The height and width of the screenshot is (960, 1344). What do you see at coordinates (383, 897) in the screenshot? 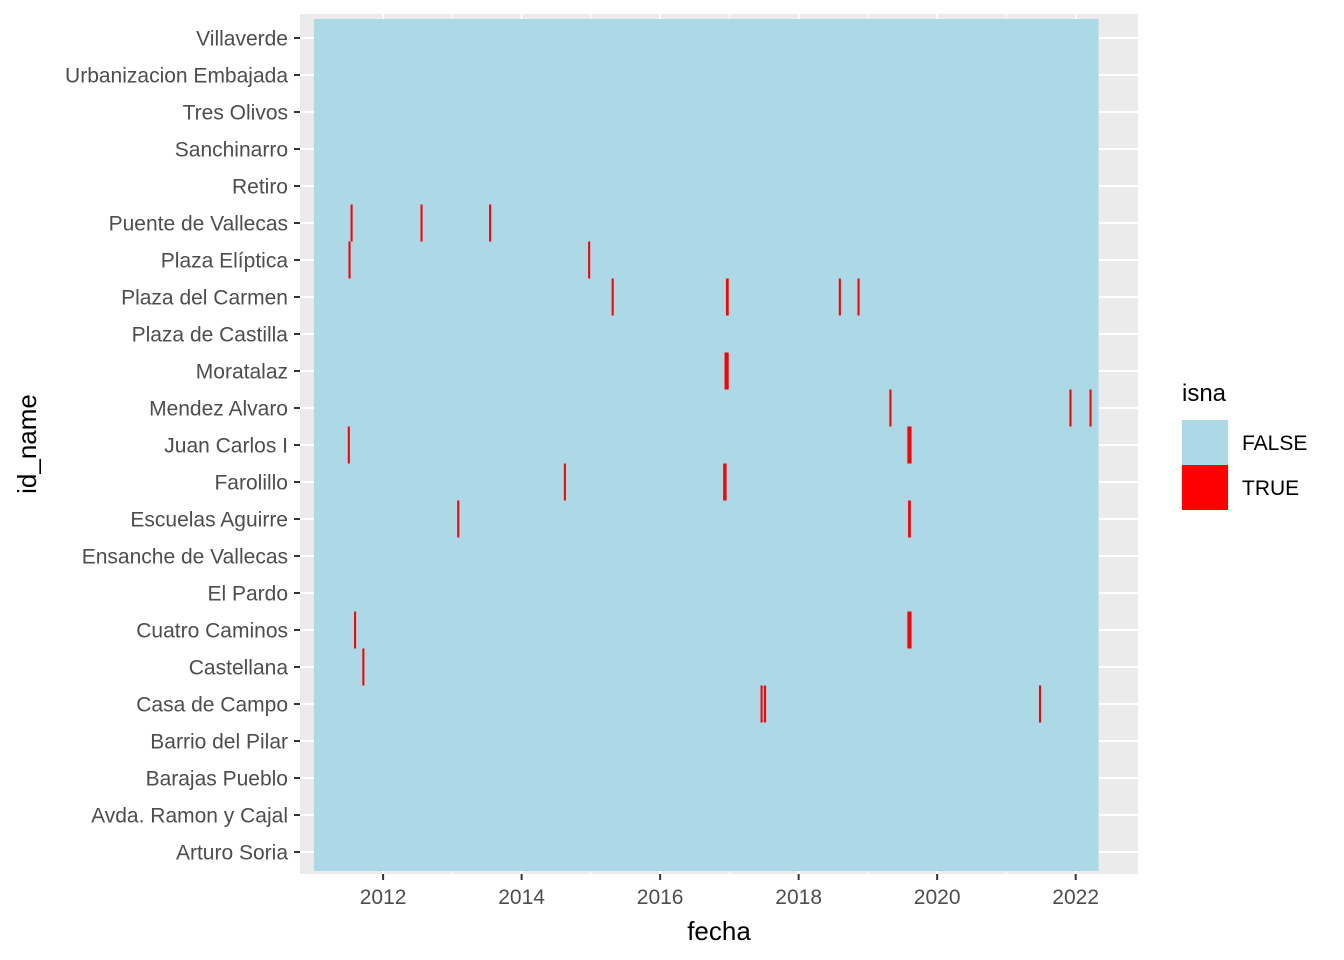
I see `x-tick-label: 2012` at bounding box center [383, 897].